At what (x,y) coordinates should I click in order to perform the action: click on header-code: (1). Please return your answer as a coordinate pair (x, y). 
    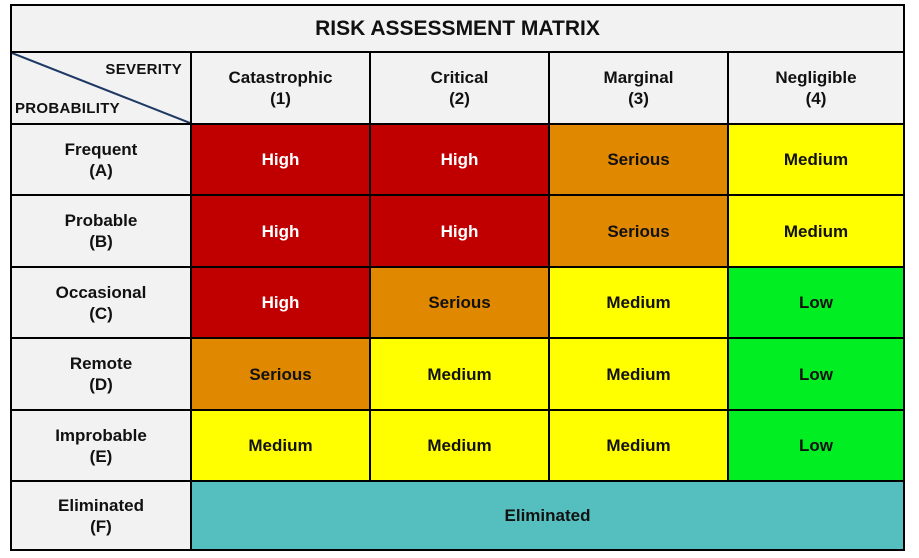
    Looking at the image, I should click on (280, 98).